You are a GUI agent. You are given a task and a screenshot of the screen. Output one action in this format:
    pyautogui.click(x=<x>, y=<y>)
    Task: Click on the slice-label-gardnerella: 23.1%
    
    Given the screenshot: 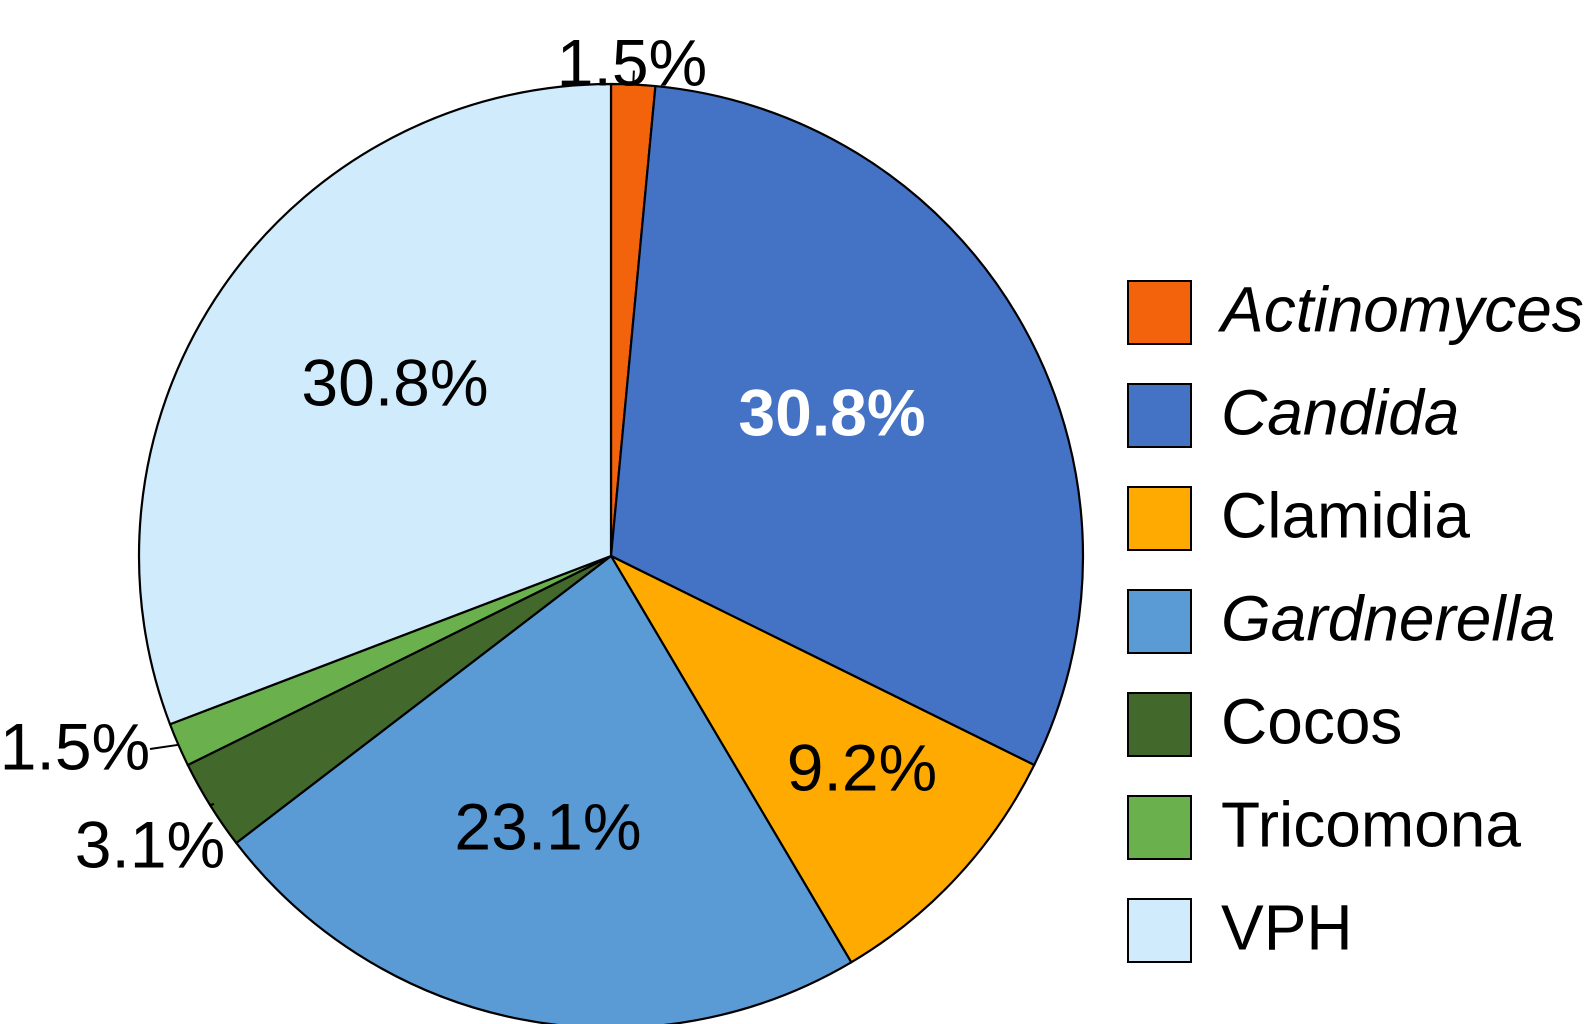 What is the action you would take?
    pyautogui.click(x=547, y=826)
    